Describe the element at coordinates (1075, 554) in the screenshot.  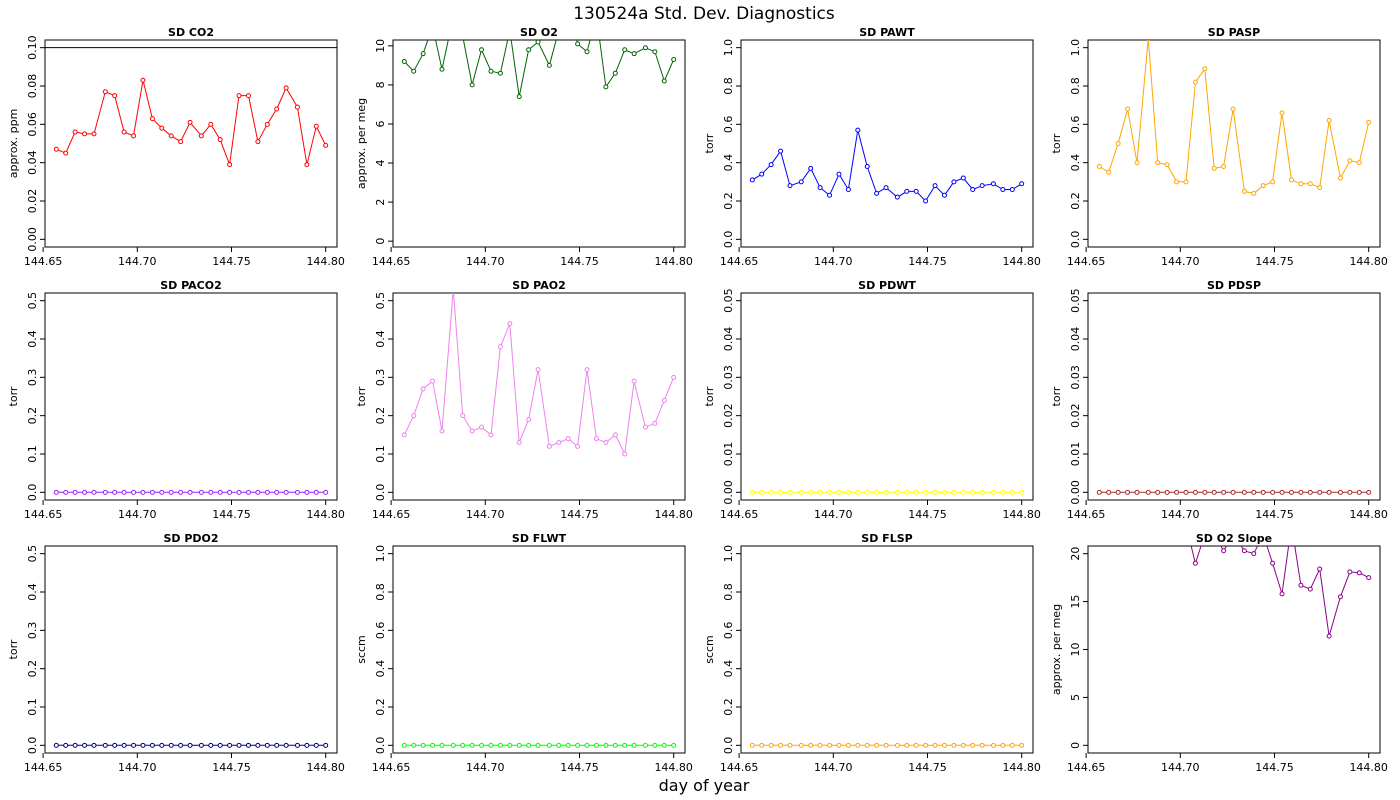
I see `y-tick-label: 20` at that location.